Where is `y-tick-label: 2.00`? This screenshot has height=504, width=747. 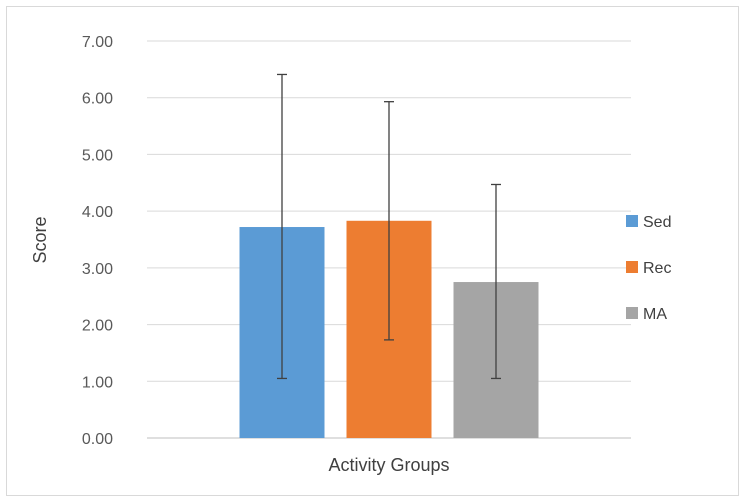
y-tick-label: 2.00 is located at coordinates (97, 326).